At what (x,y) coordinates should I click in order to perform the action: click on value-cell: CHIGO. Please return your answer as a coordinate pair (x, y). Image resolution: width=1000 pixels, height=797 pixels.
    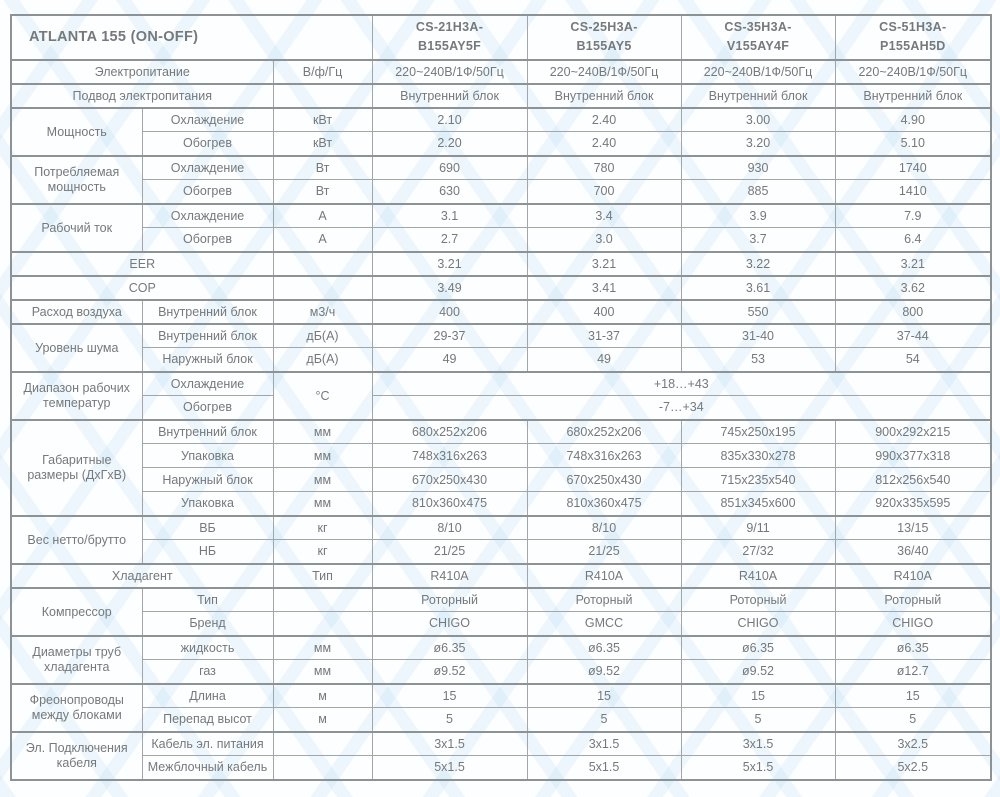
    Looking at the image, I should click on (449, 624).